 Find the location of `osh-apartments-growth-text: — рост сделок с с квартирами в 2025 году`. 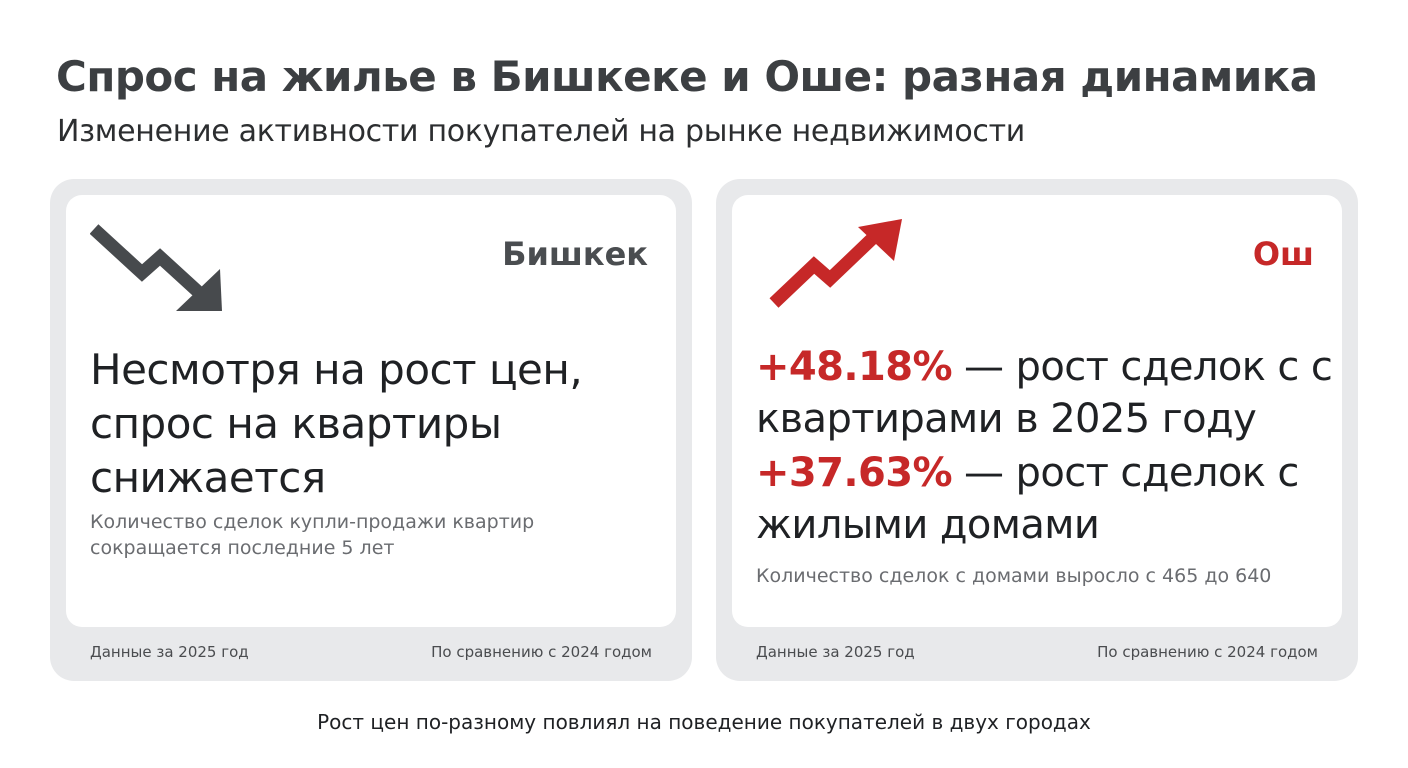

osh-apartments-growth-text: — рост сделок с с квартирами в 2025 году is located at coordinates (1044, 393).